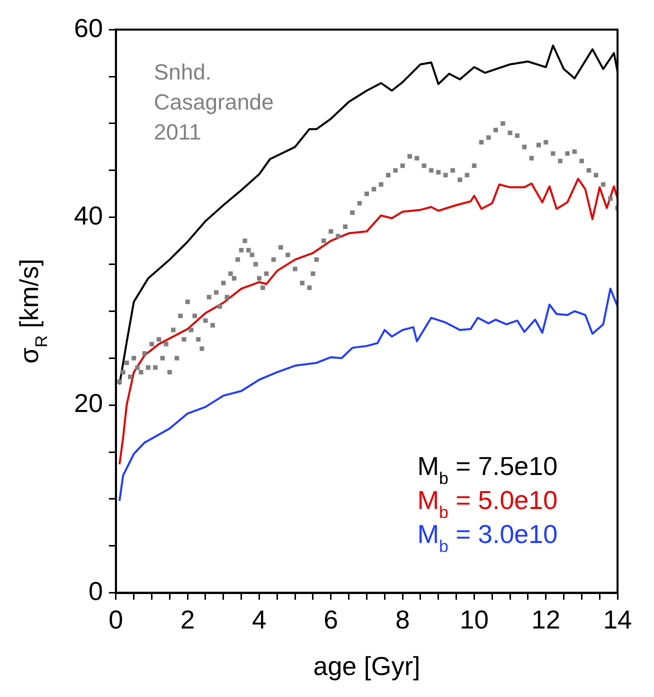 This screenshot has width=654, height=697. What do you see at coordinates (545, 619) in the screenshot?
I see `x-tick-label: 12` at bounding box center [545, 619].